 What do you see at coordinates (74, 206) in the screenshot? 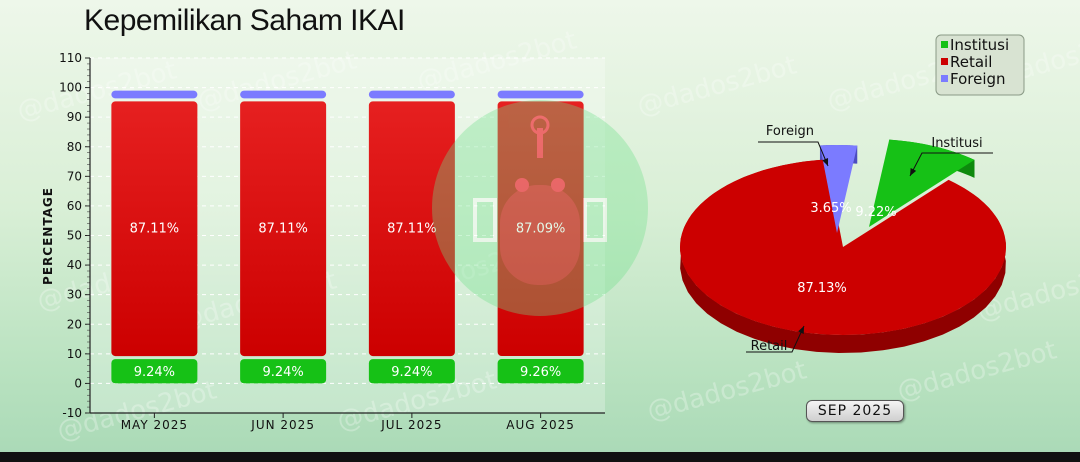
I see `y-tick-label: 60` at bounding box center [74, 206].